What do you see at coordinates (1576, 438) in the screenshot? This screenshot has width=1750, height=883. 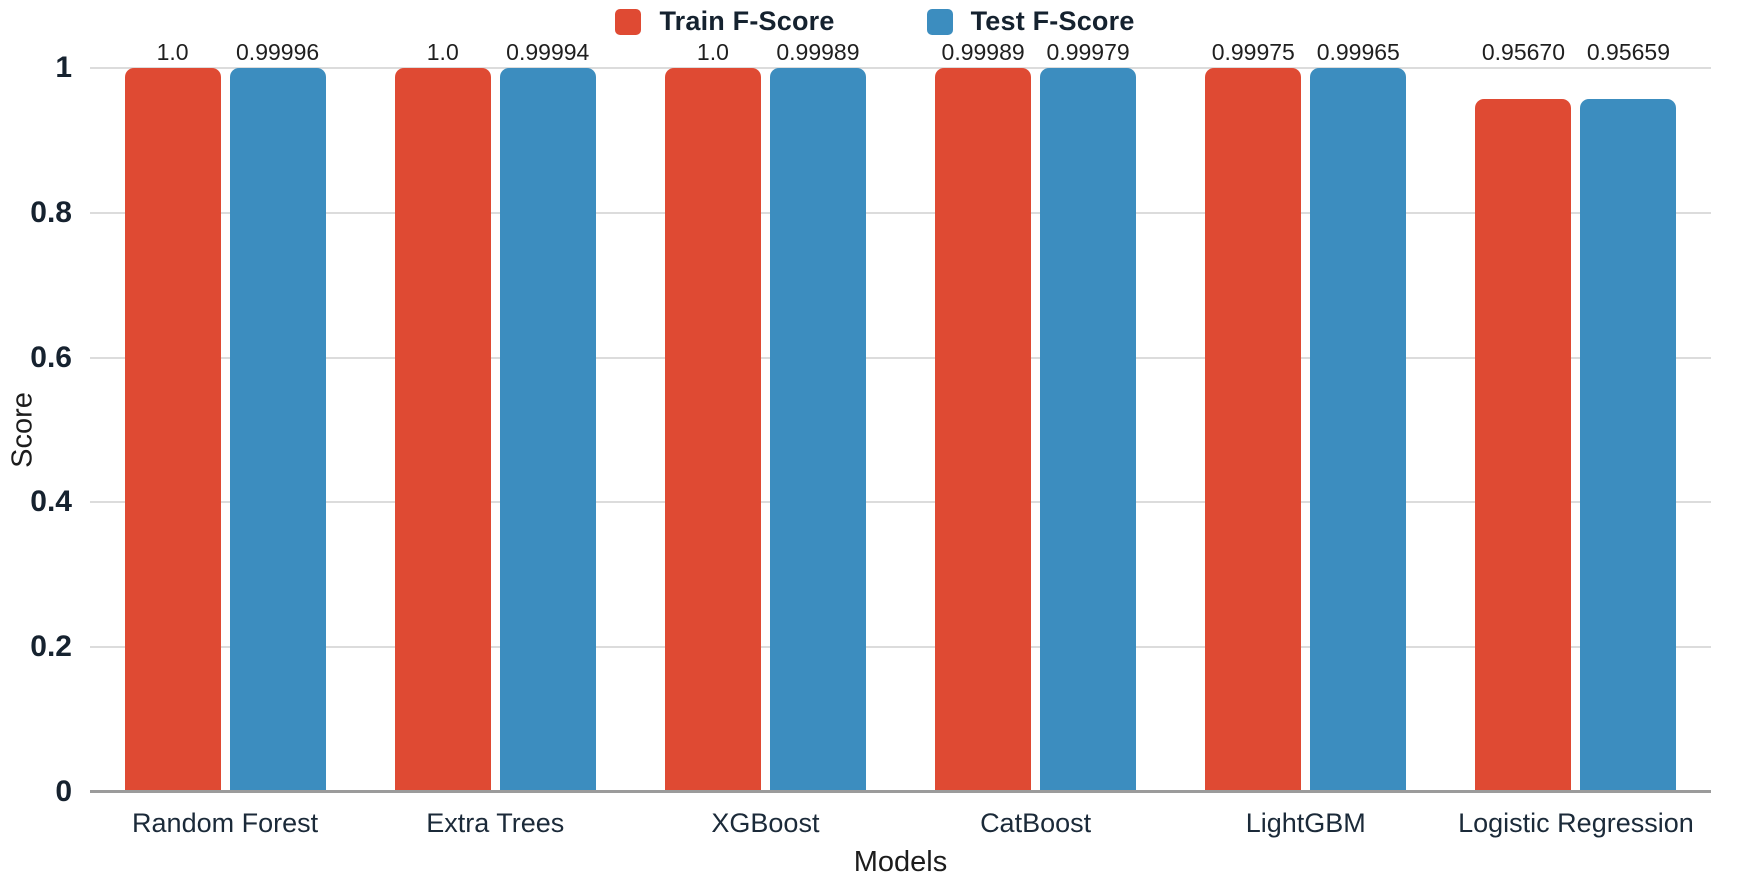 I see `bar-group-logistic-regression: 0.95670 0.95659 Logistic Regression` at bounding box center [1576, 438].